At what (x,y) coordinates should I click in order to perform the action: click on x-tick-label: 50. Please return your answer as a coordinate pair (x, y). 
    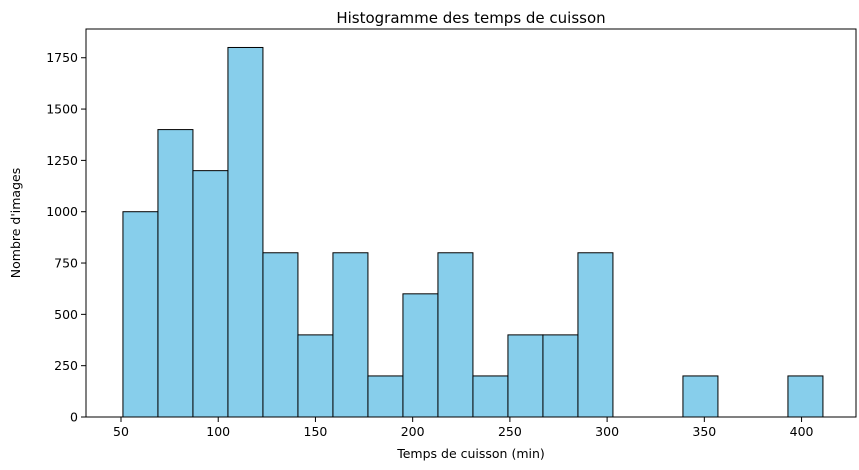
    Looking at the image, I should click on (121, 431).